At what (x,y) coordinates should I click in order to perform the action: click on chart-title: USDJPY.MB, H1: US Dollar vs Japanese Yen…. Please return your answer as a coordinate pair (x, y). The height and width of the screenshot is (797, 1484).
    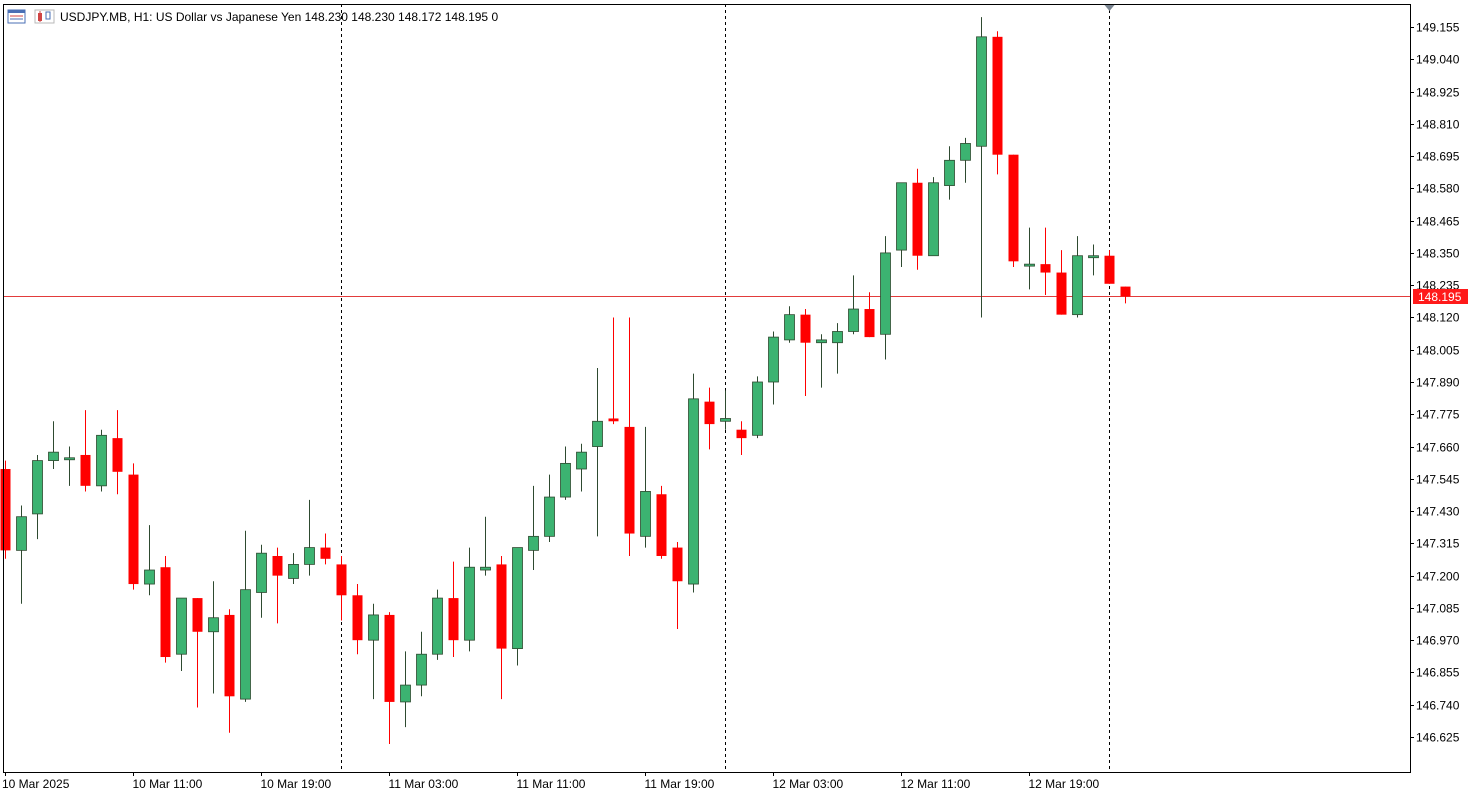
    Looking at the image, I should click on (279, 17).